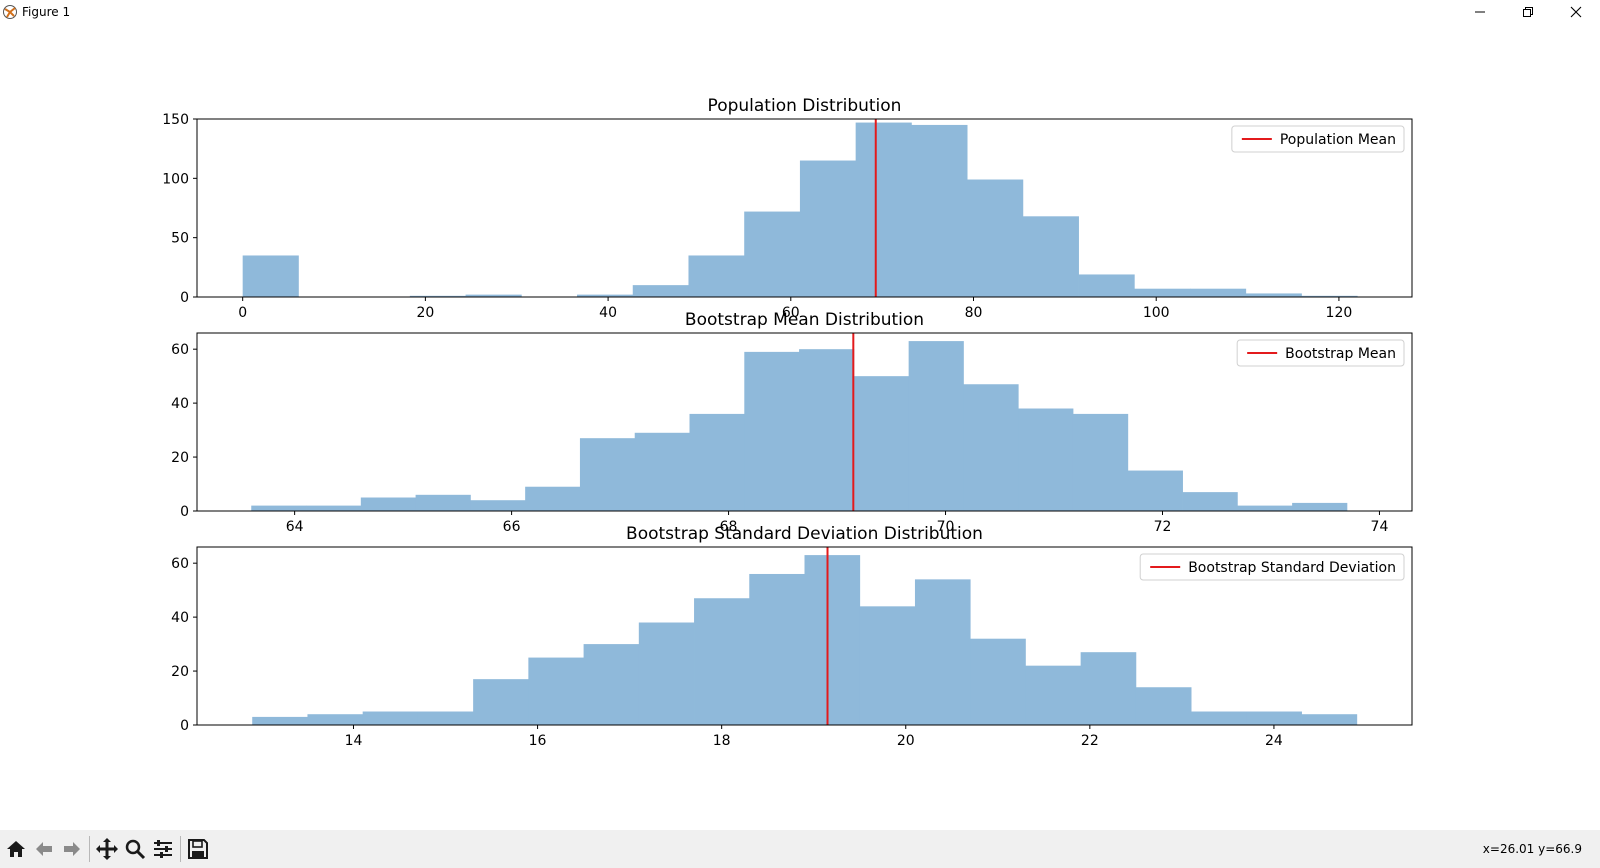 Image resolution: width=1600 pixels, height=868 pixels. Describe the element at coordinates (180, 239) in the screenshot. I see `y-tick-label: 50` at that location.